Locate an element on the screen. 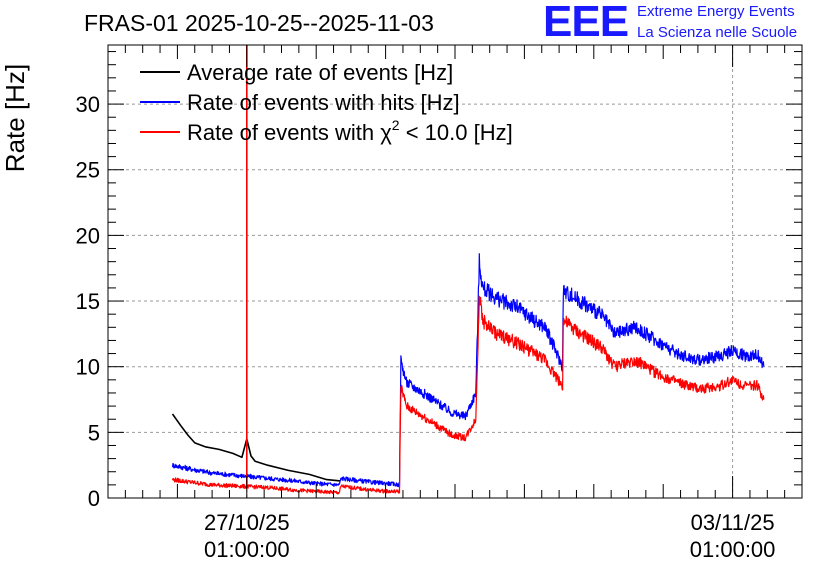 The image size is (836, 572). chart-title: FRAS-01 2025-10-25--2025-11-03 is located at coordinates (259, 23).